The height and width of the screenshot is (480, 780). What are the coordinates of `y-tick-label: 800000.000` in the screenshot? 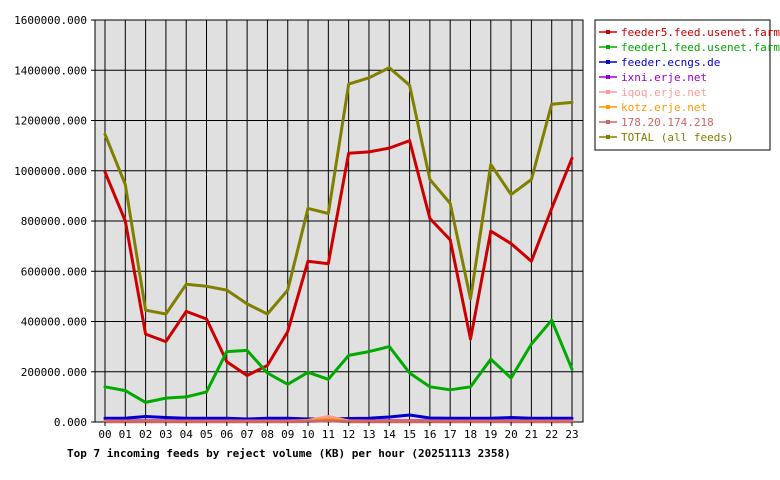 It's located at (54, 221).